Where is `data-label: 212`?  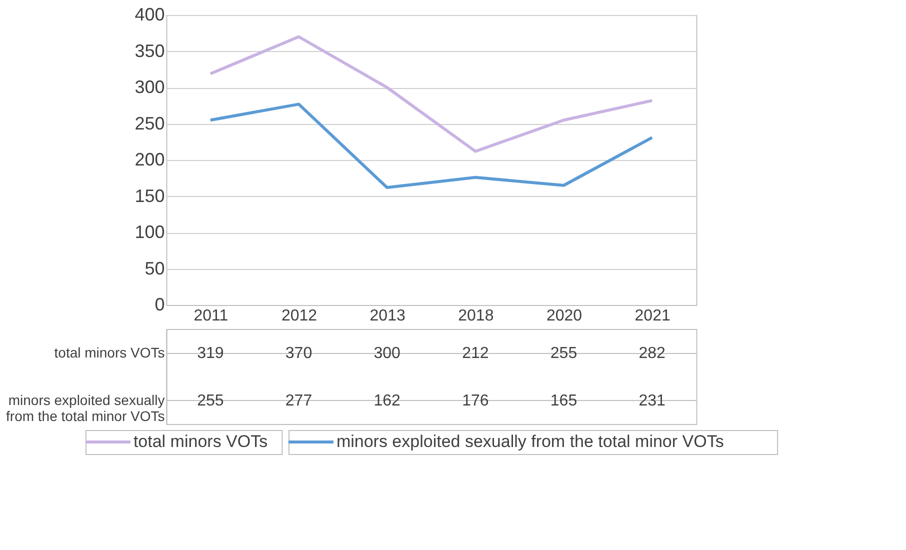 data-label: 212 is located at coordinates (475, 353).